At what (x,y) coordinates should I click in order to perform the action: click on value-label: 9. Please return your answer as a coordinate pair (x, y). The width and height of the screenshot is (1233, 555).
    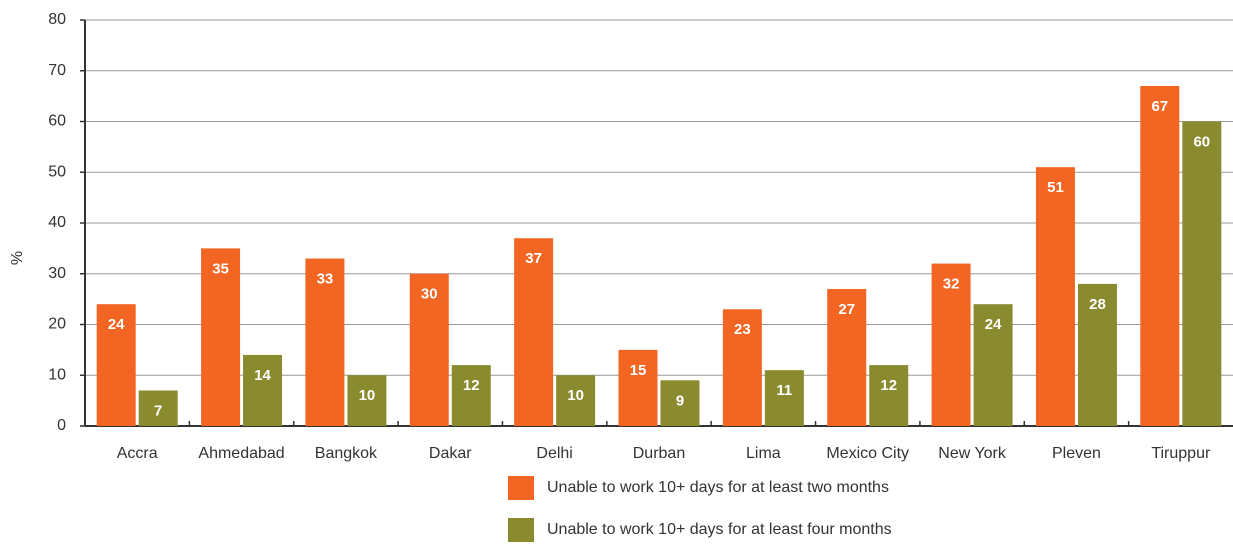
    Looking at the image, I should click on (680, 400).